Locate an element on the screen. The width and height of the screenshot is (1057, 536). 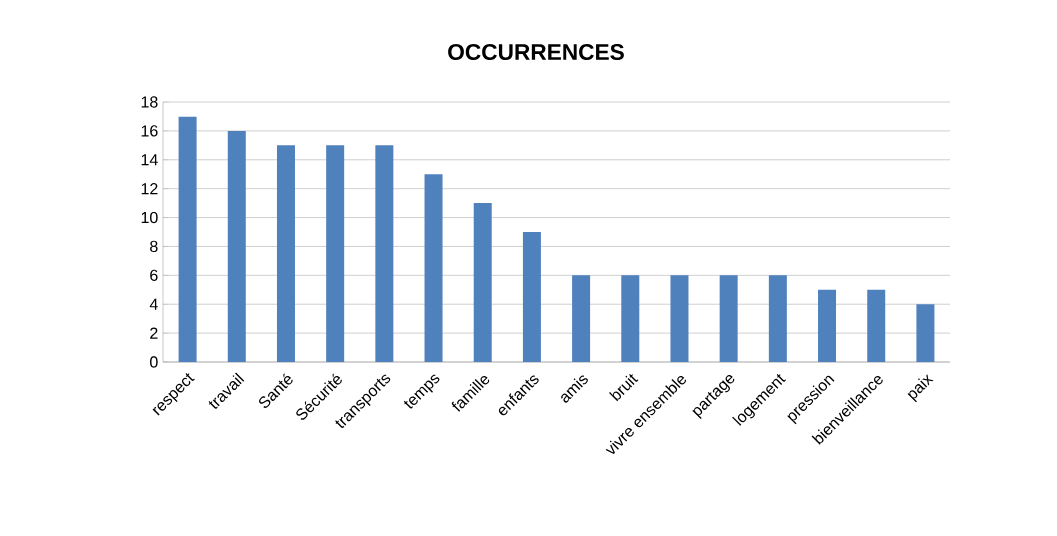
y-tick-label: 4 is located at coordinates (153, 304).